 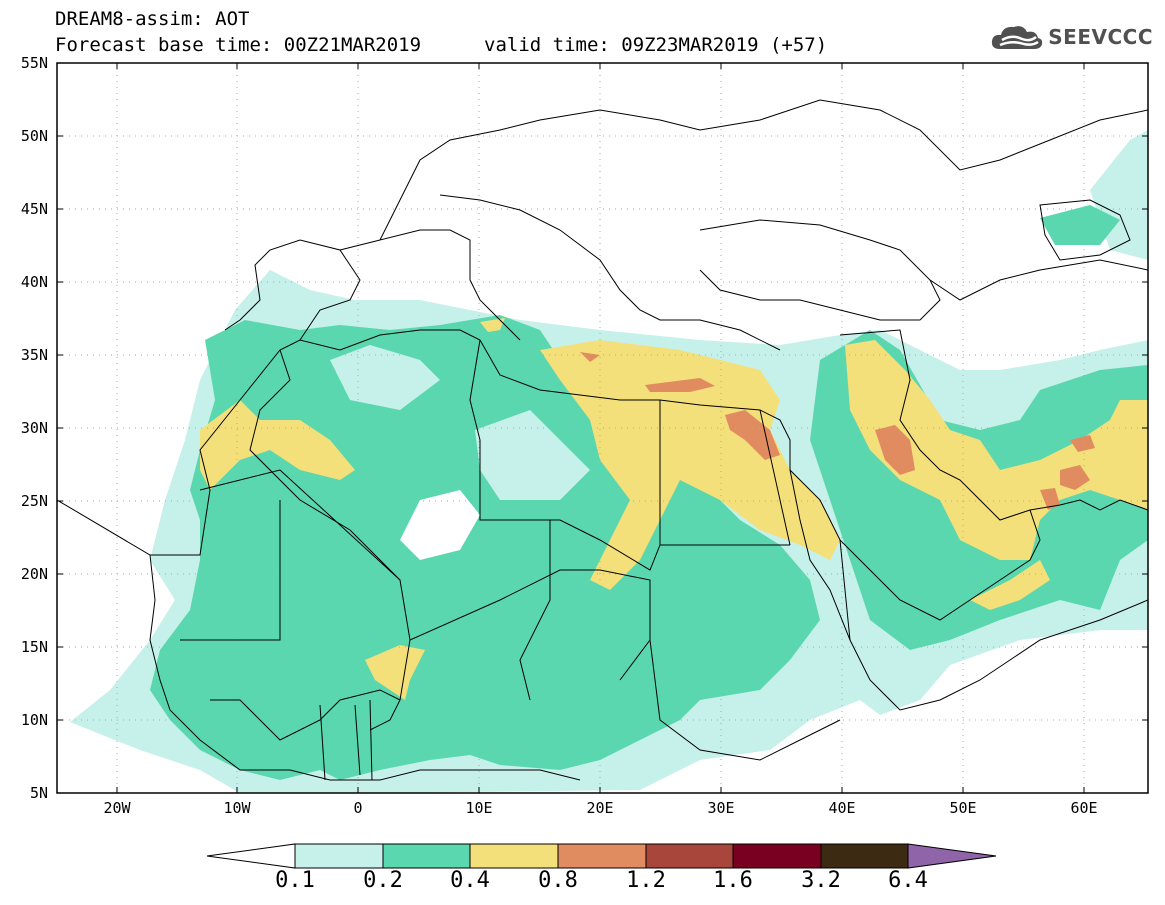 What do you see at coordinates (656, 45) in the screenshot?
I see `valid-time: valid time: 09Z23MAR2019 (+57)` at bounding box center [656, 45].